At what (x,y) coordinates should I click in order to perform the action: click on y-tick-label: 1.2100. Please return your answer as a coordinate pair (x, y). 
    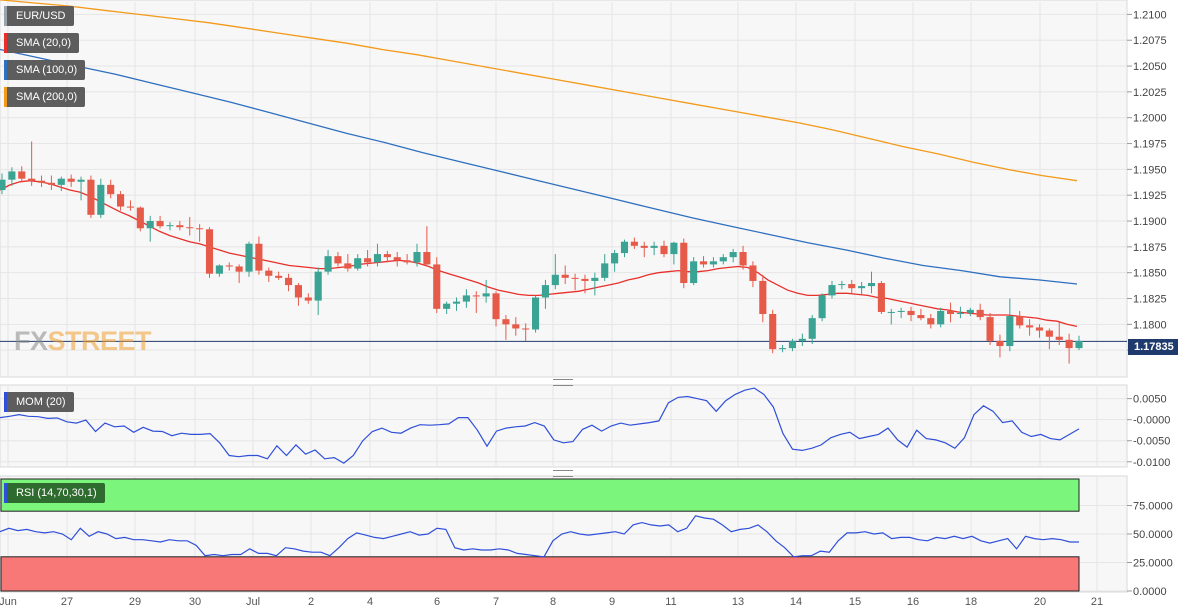
    Looking at the image, I should click on (1150, 15).